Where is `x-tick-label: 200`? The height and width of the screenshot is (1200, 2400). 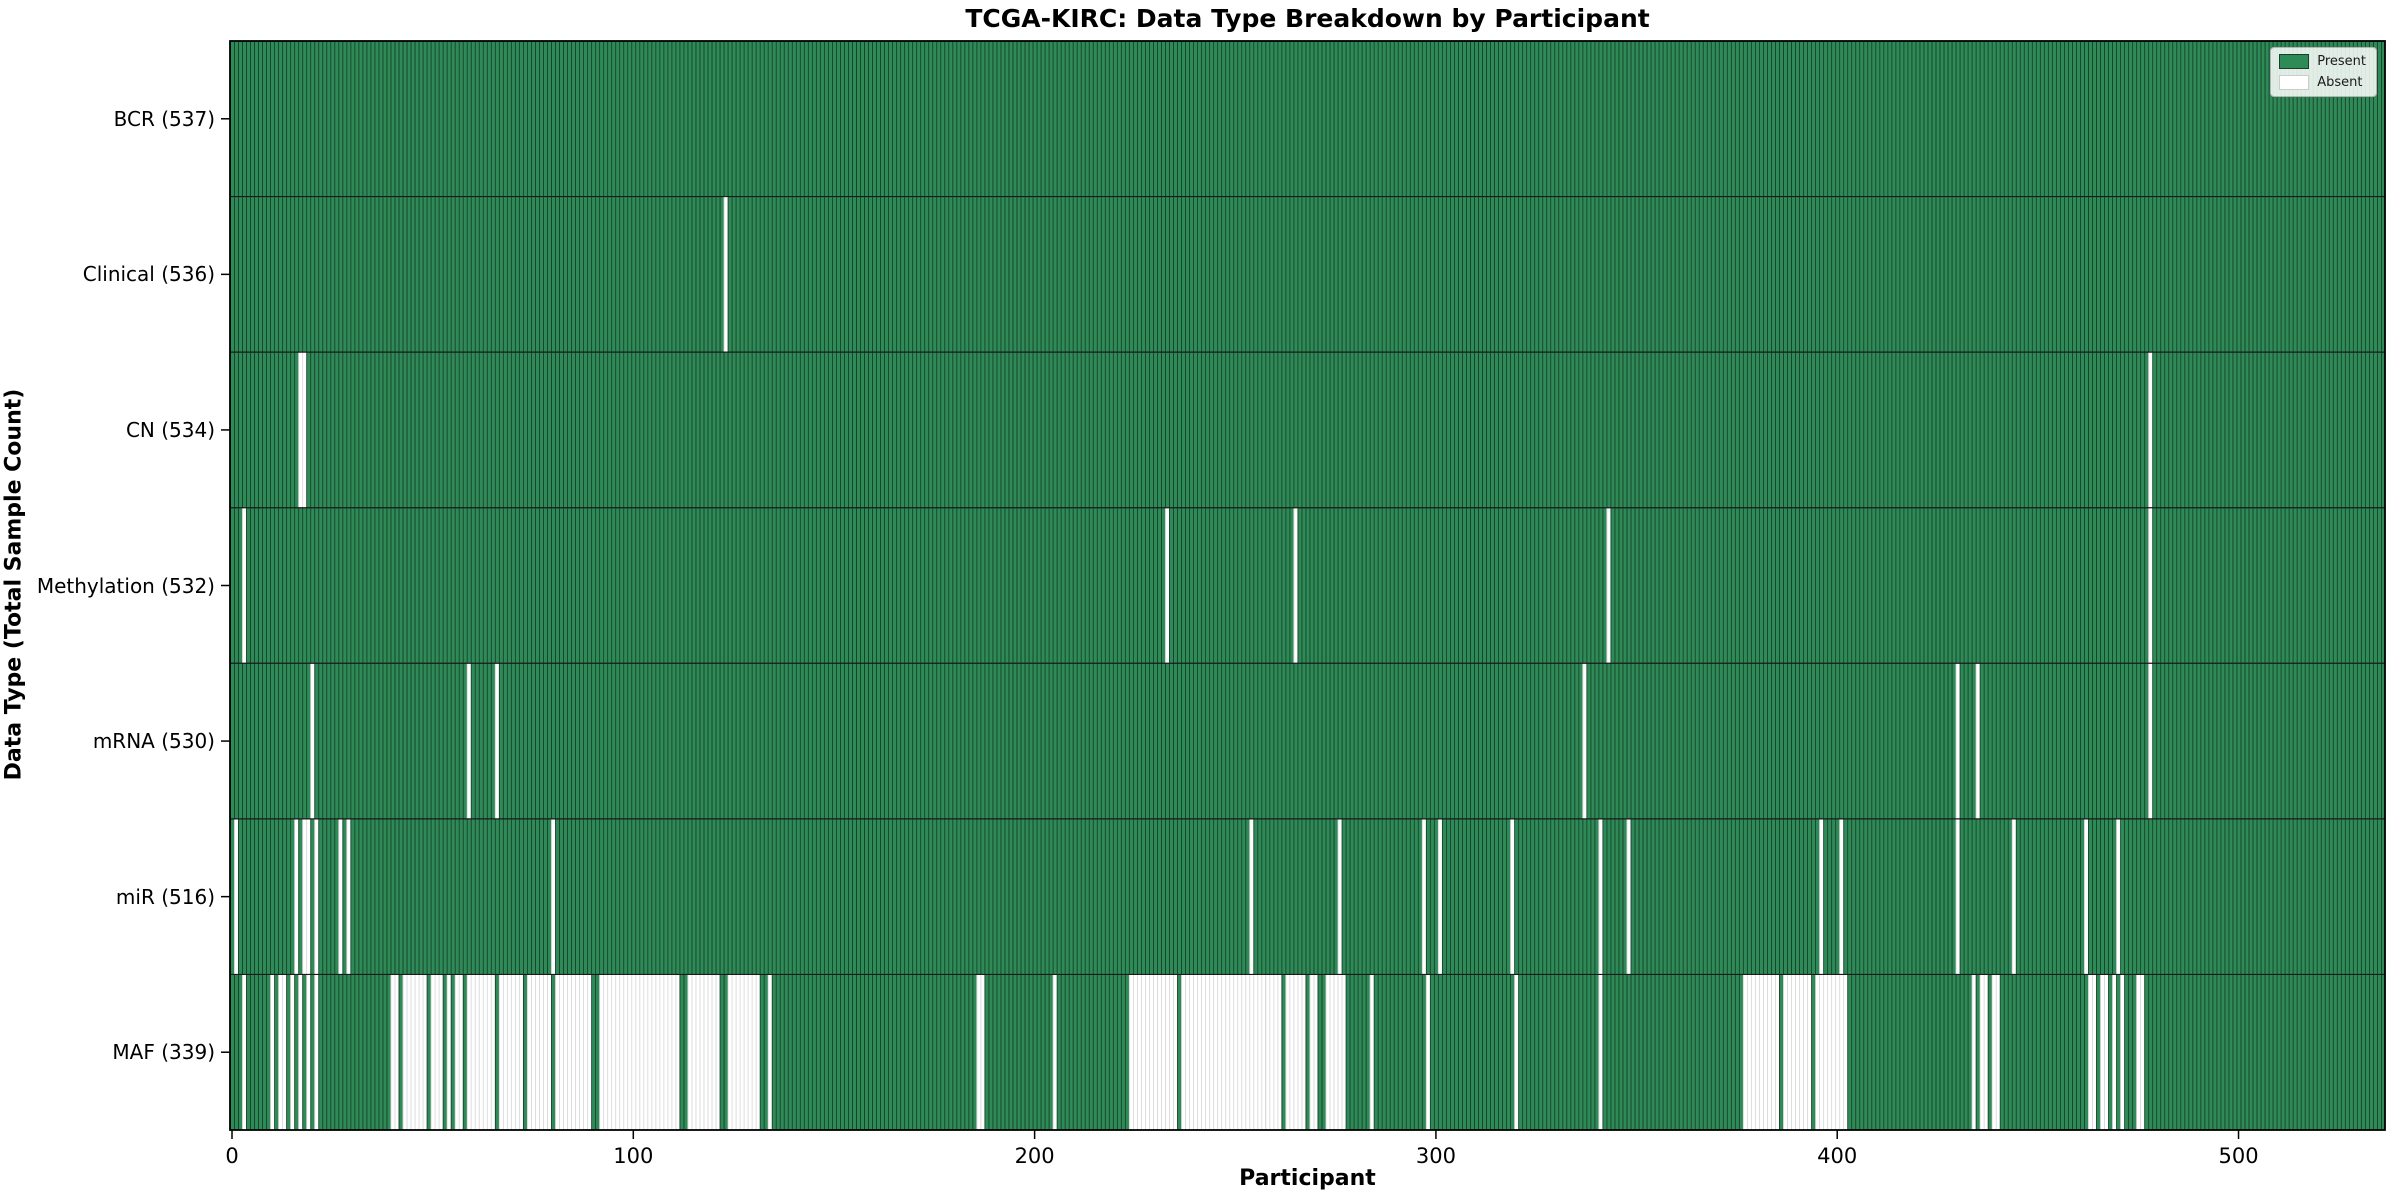
x-tick-label: 200 is located at coordinates (1034, 1156).